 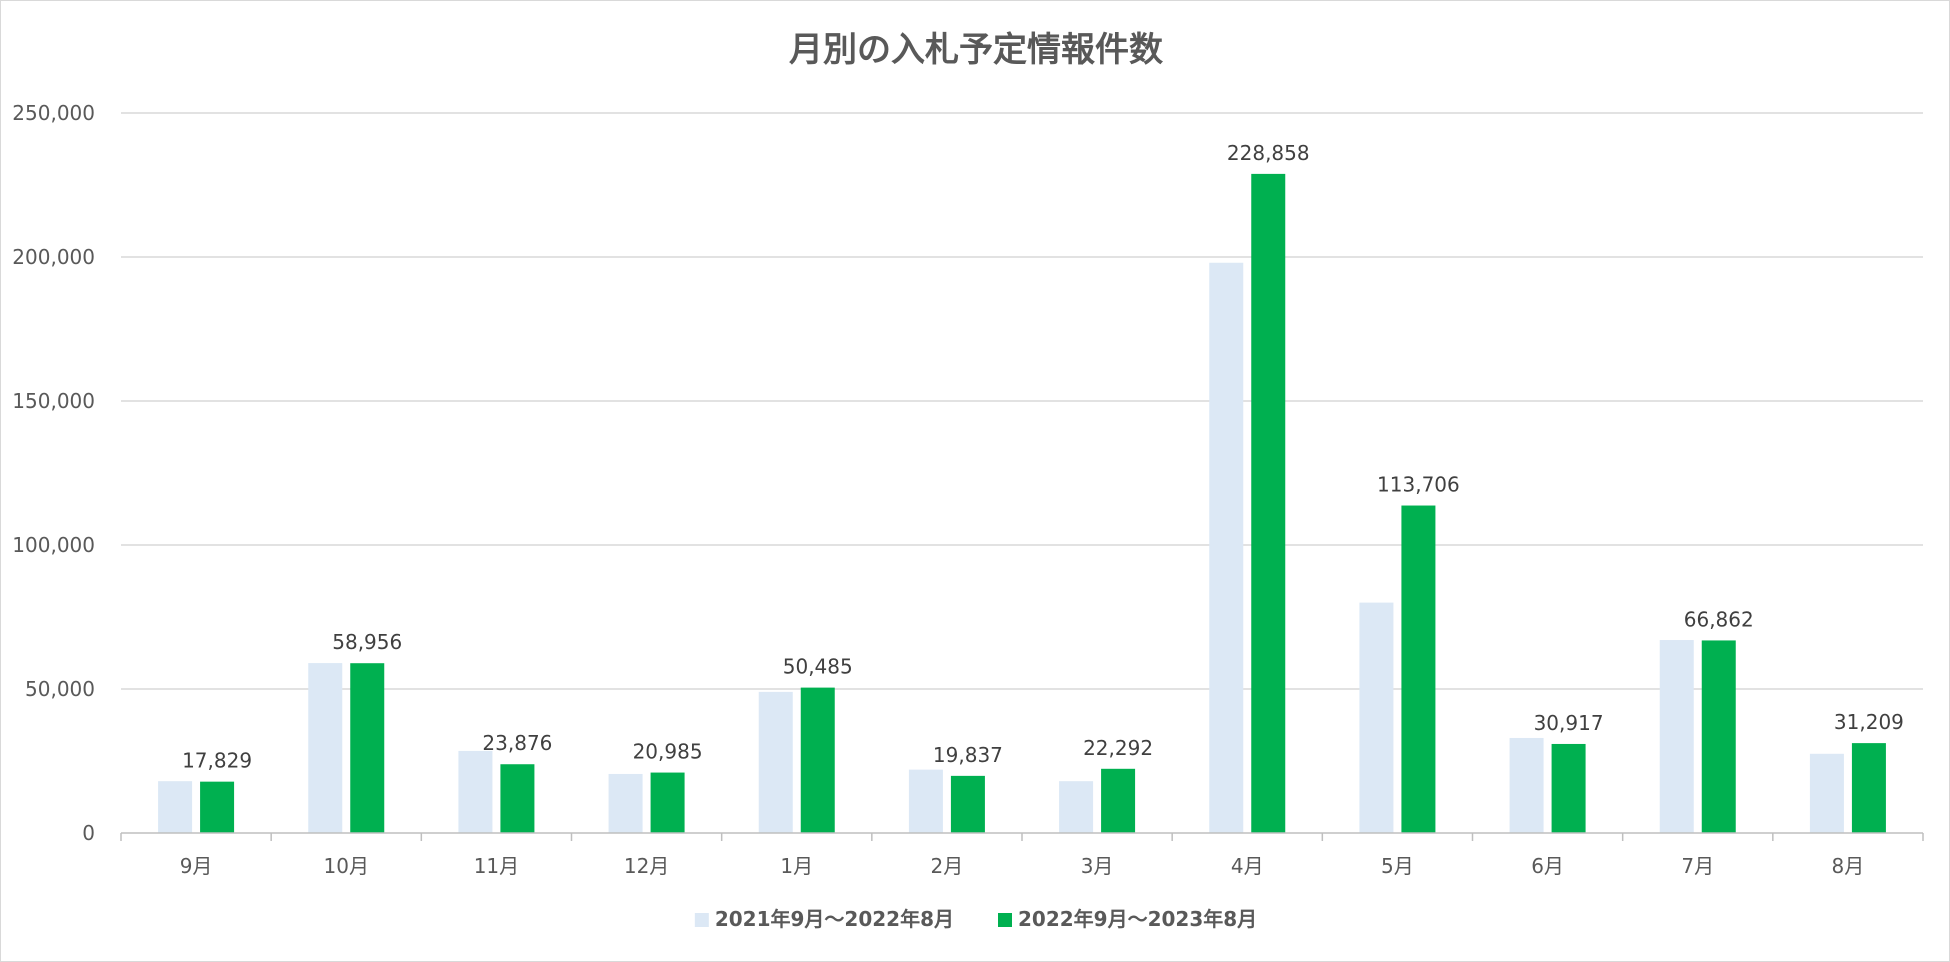 I want to click on y-tick-label: 0, so click(x=88, y=833).